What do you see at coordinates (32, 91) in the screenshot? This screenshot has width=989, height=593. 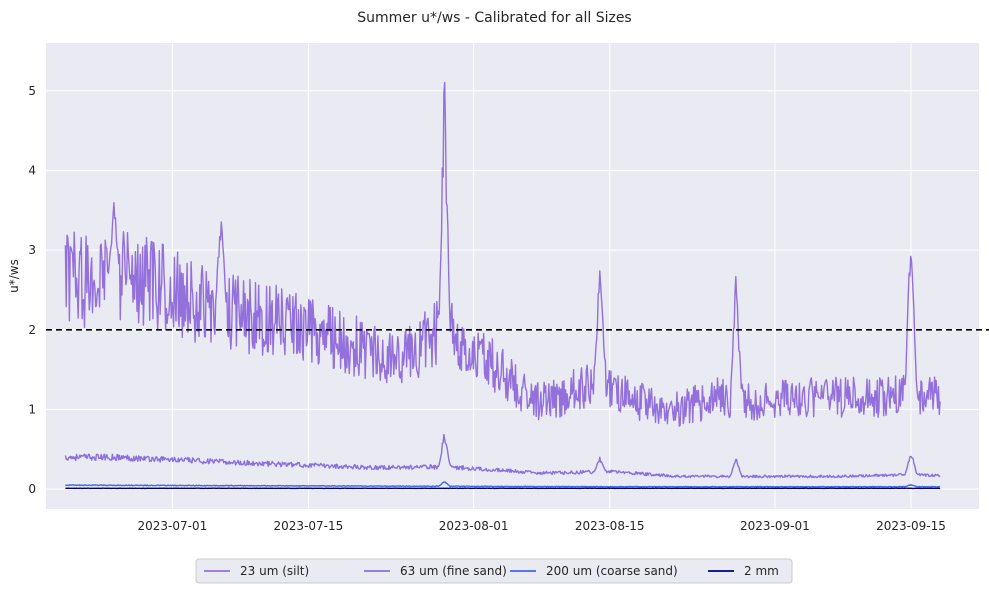 I see `y-tick-label: 5` at bounding box center [32, 91].